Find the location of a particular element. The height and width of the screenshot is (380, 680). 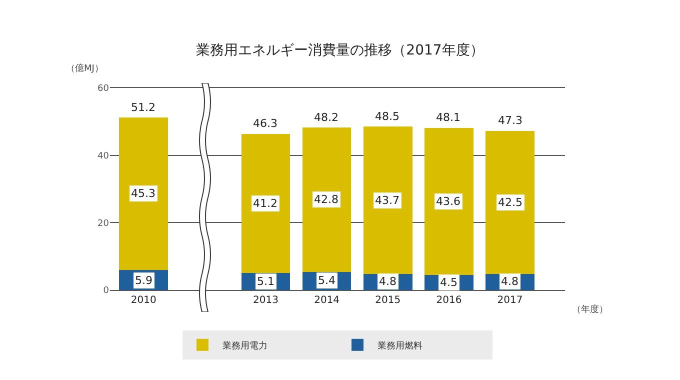

total-label: 48.5 is located at coordinates (387, 116).